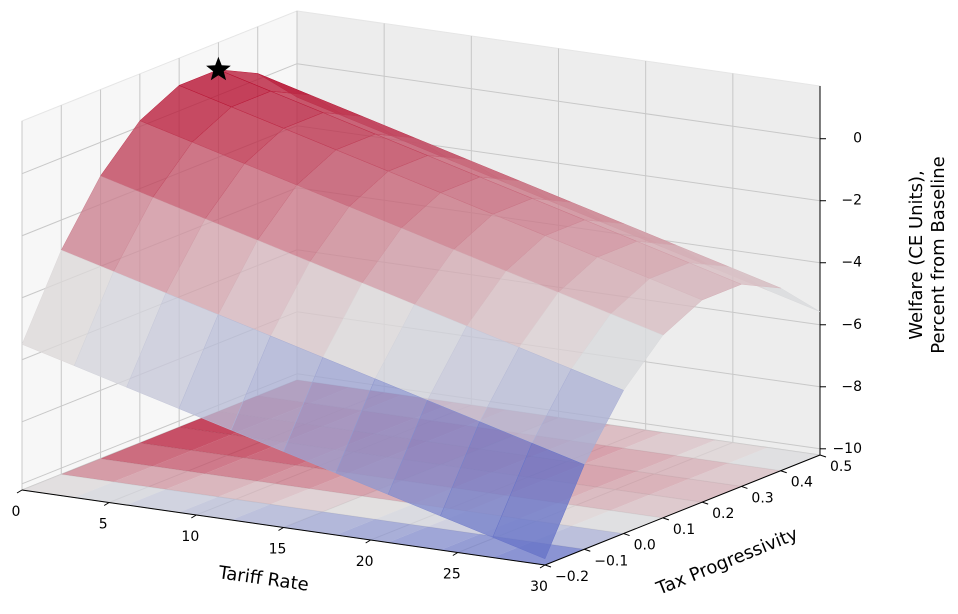 The height and width of the screenshot is (614, 958). Describe the element at coordinates (916, 254) in the screenshot. I see `z-axis-label: Welfare (CE Units),` at that location.